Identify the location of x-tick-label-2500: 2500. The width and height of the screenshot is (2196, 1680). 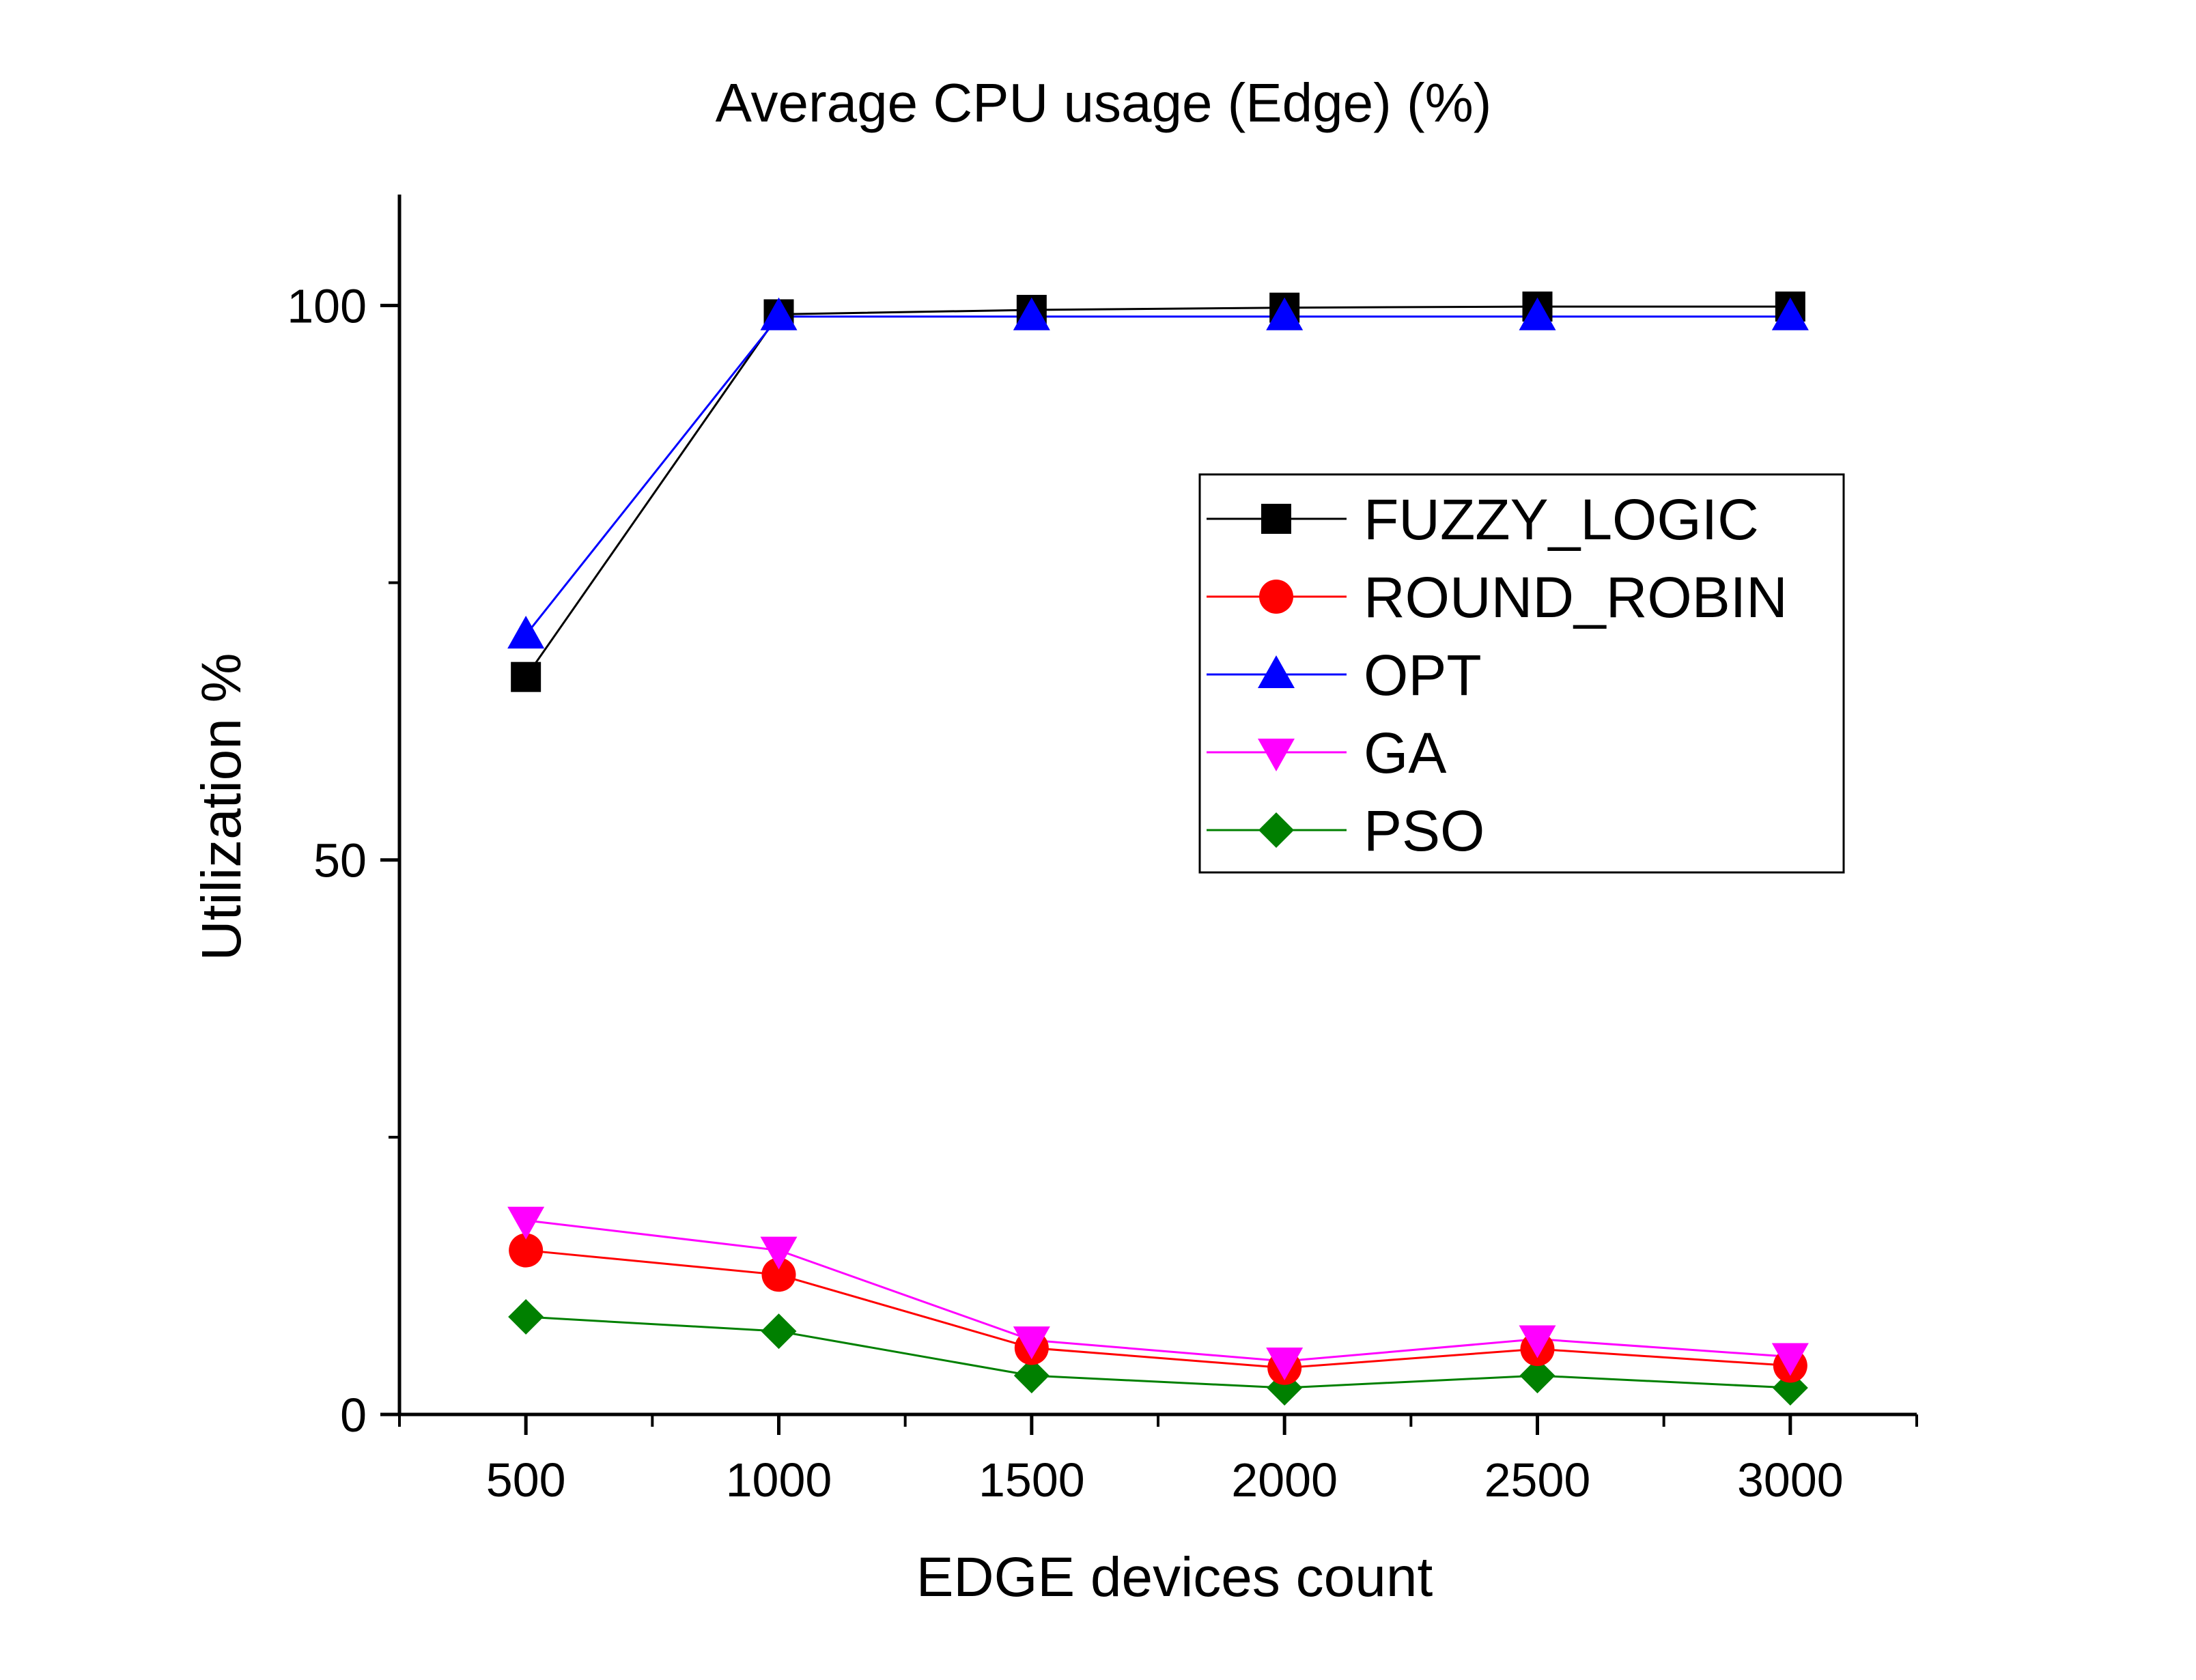
(1538, 1480).